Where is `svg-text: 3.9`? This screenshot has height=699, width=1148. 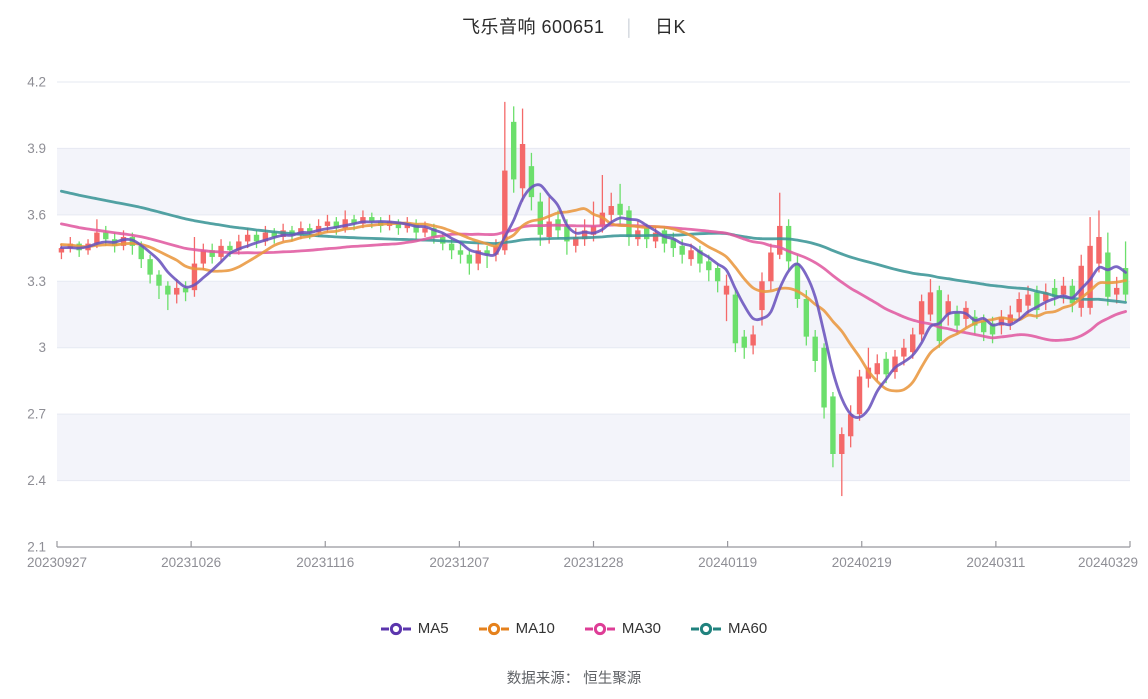 svg-text: 3.9 is located at coordinates (36, 148).